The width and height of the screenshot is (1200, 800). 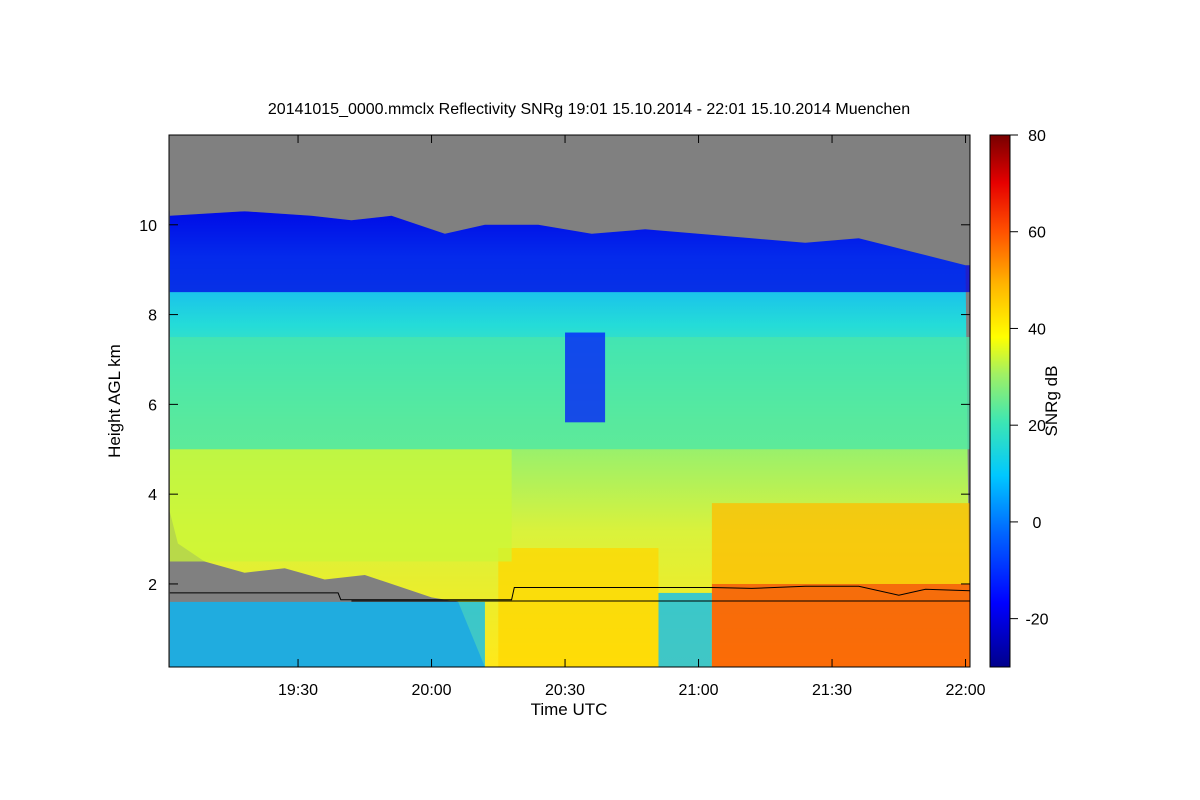 What do you see at coordinates (1037, 233) in the screenshot?
I see `colorbar-tick-label-4: 60` at bounding box center [1037, 233].